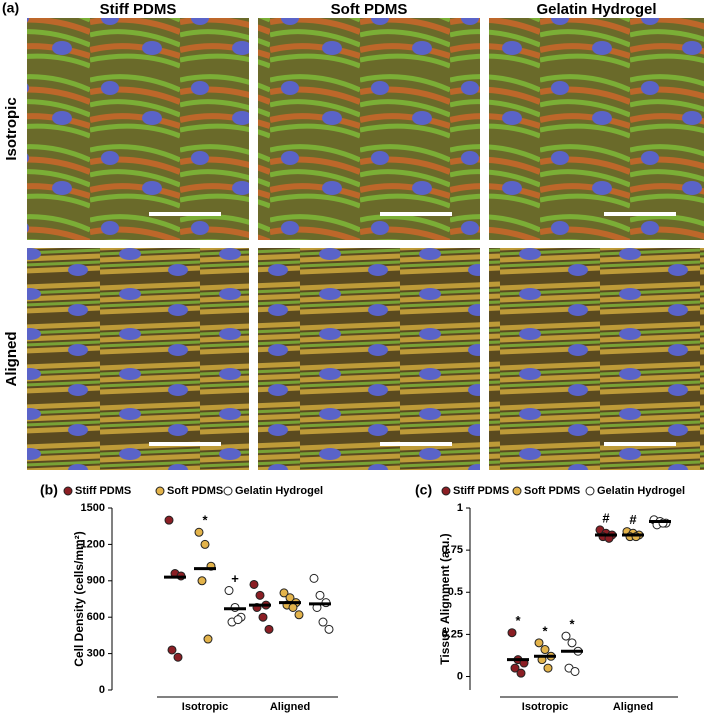  I want to click on y-tick-label: 1, so click(460, 508).